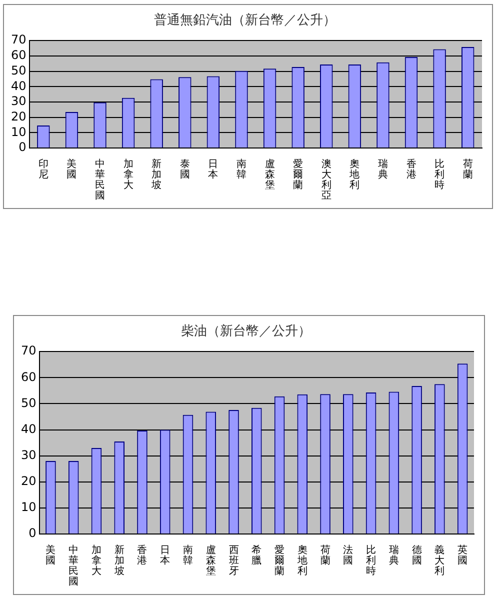 The height and width of the screenshot is (608, 494). Describe the element at coordinates (348, 555) in the screenshot. I see `x-tick-label: 法國` at that location.